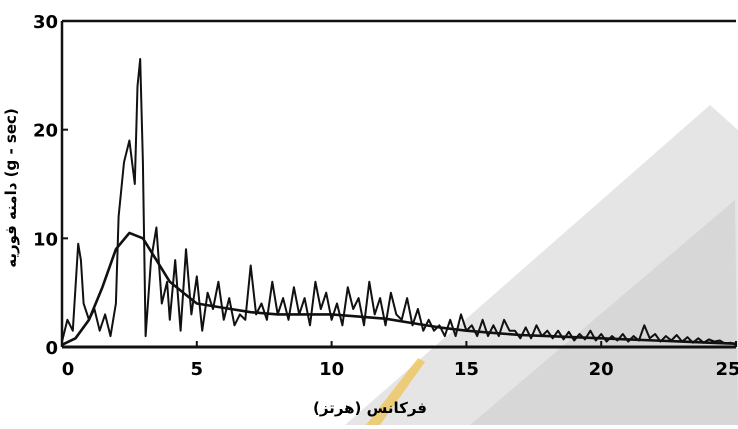 This screenshot has width=738, height=429. What do you see at coordinates (51, 348) in the screenshot?
I see `y-tick-label: 0` at bounding box center [51, 348].